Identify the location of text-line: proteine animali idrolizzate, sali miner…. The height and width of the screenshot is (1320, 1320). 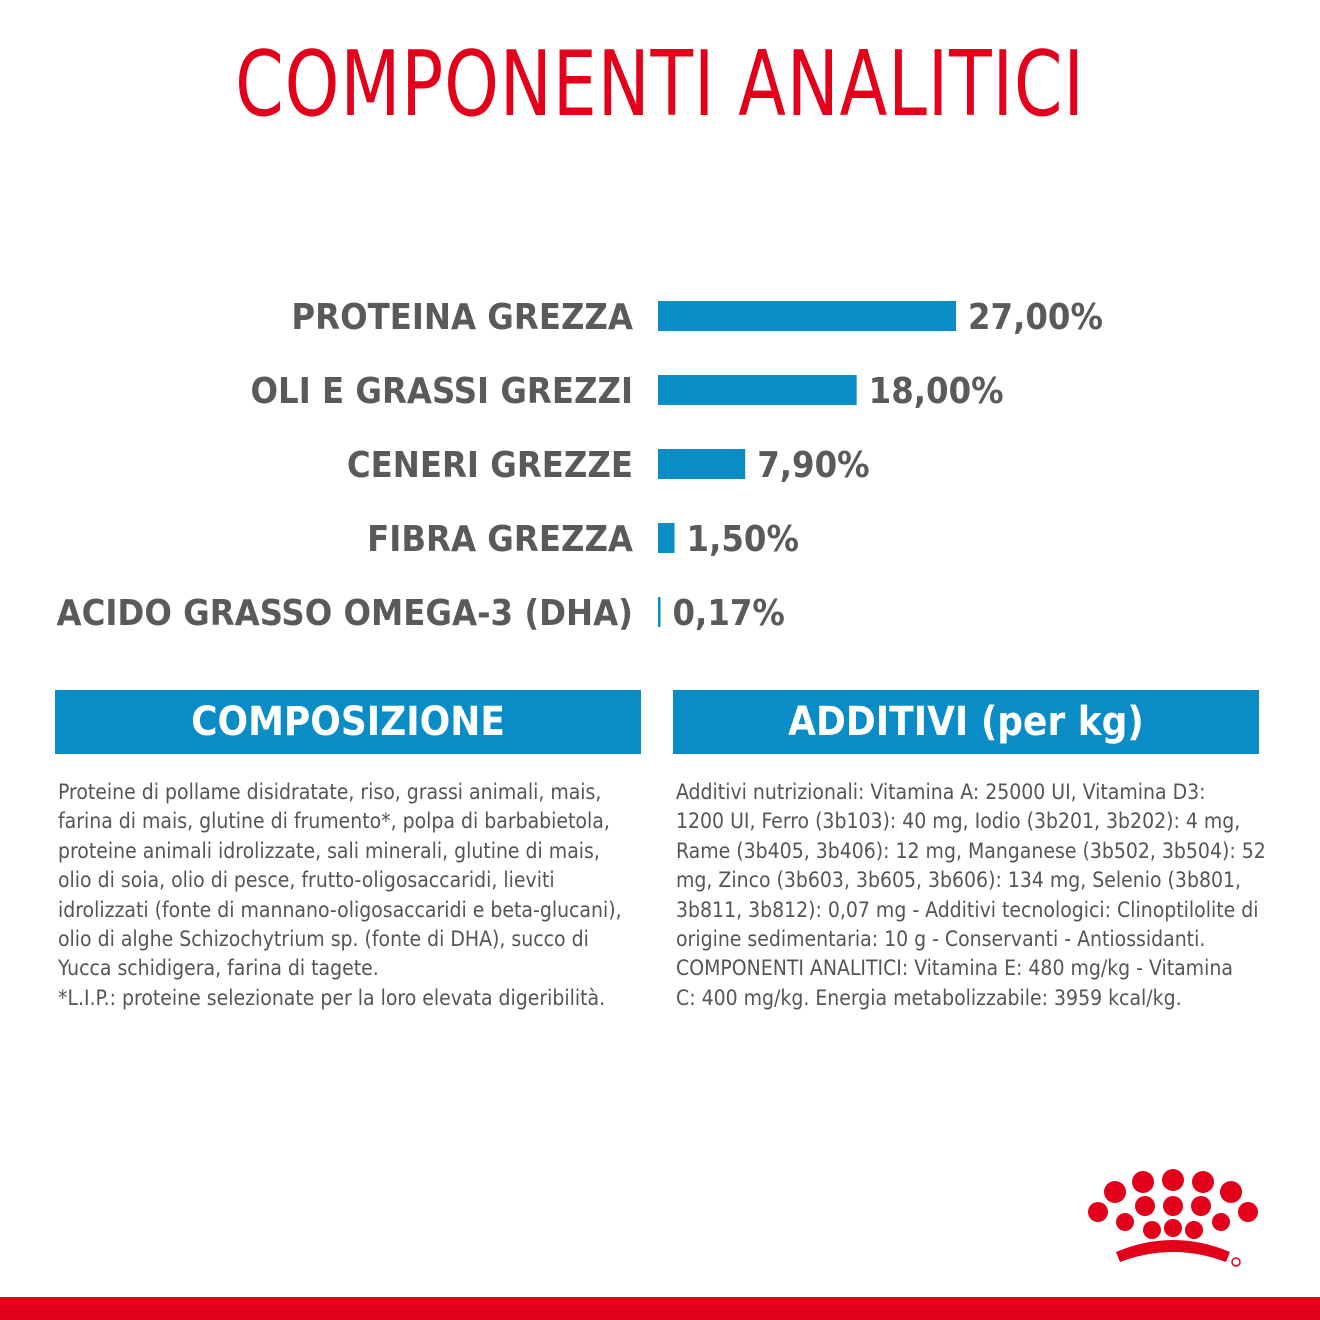
(329, 850).